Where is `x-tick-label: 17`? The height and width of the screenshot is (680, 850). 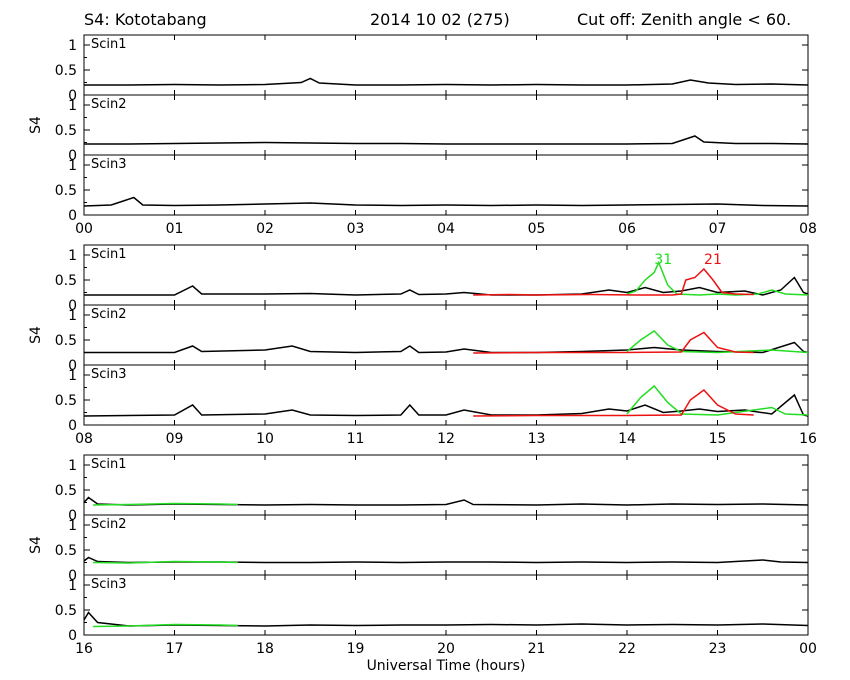 x-tick-label: 17 is located at coordinates (175, 649).